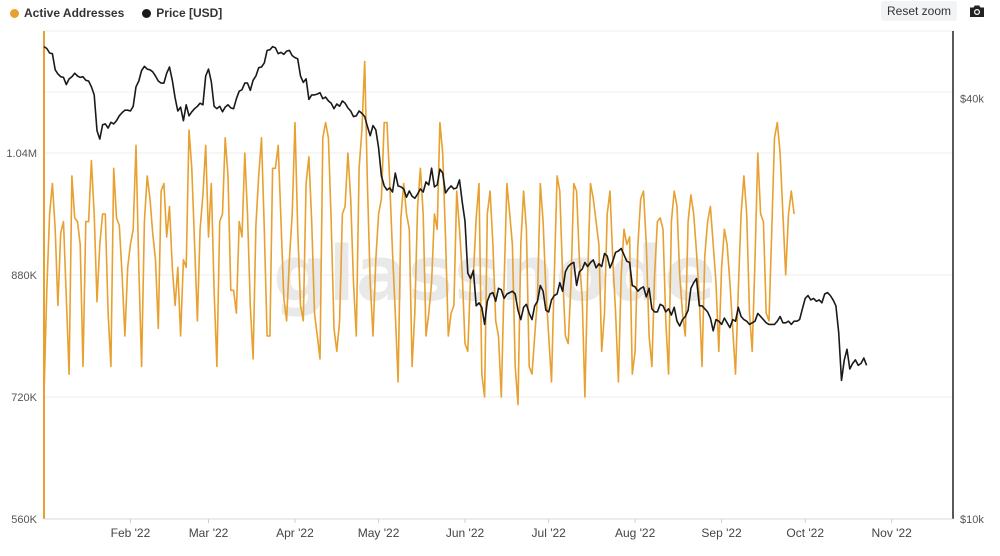  I want to click on x-tick-label: Sep '22, so click(721, 533).